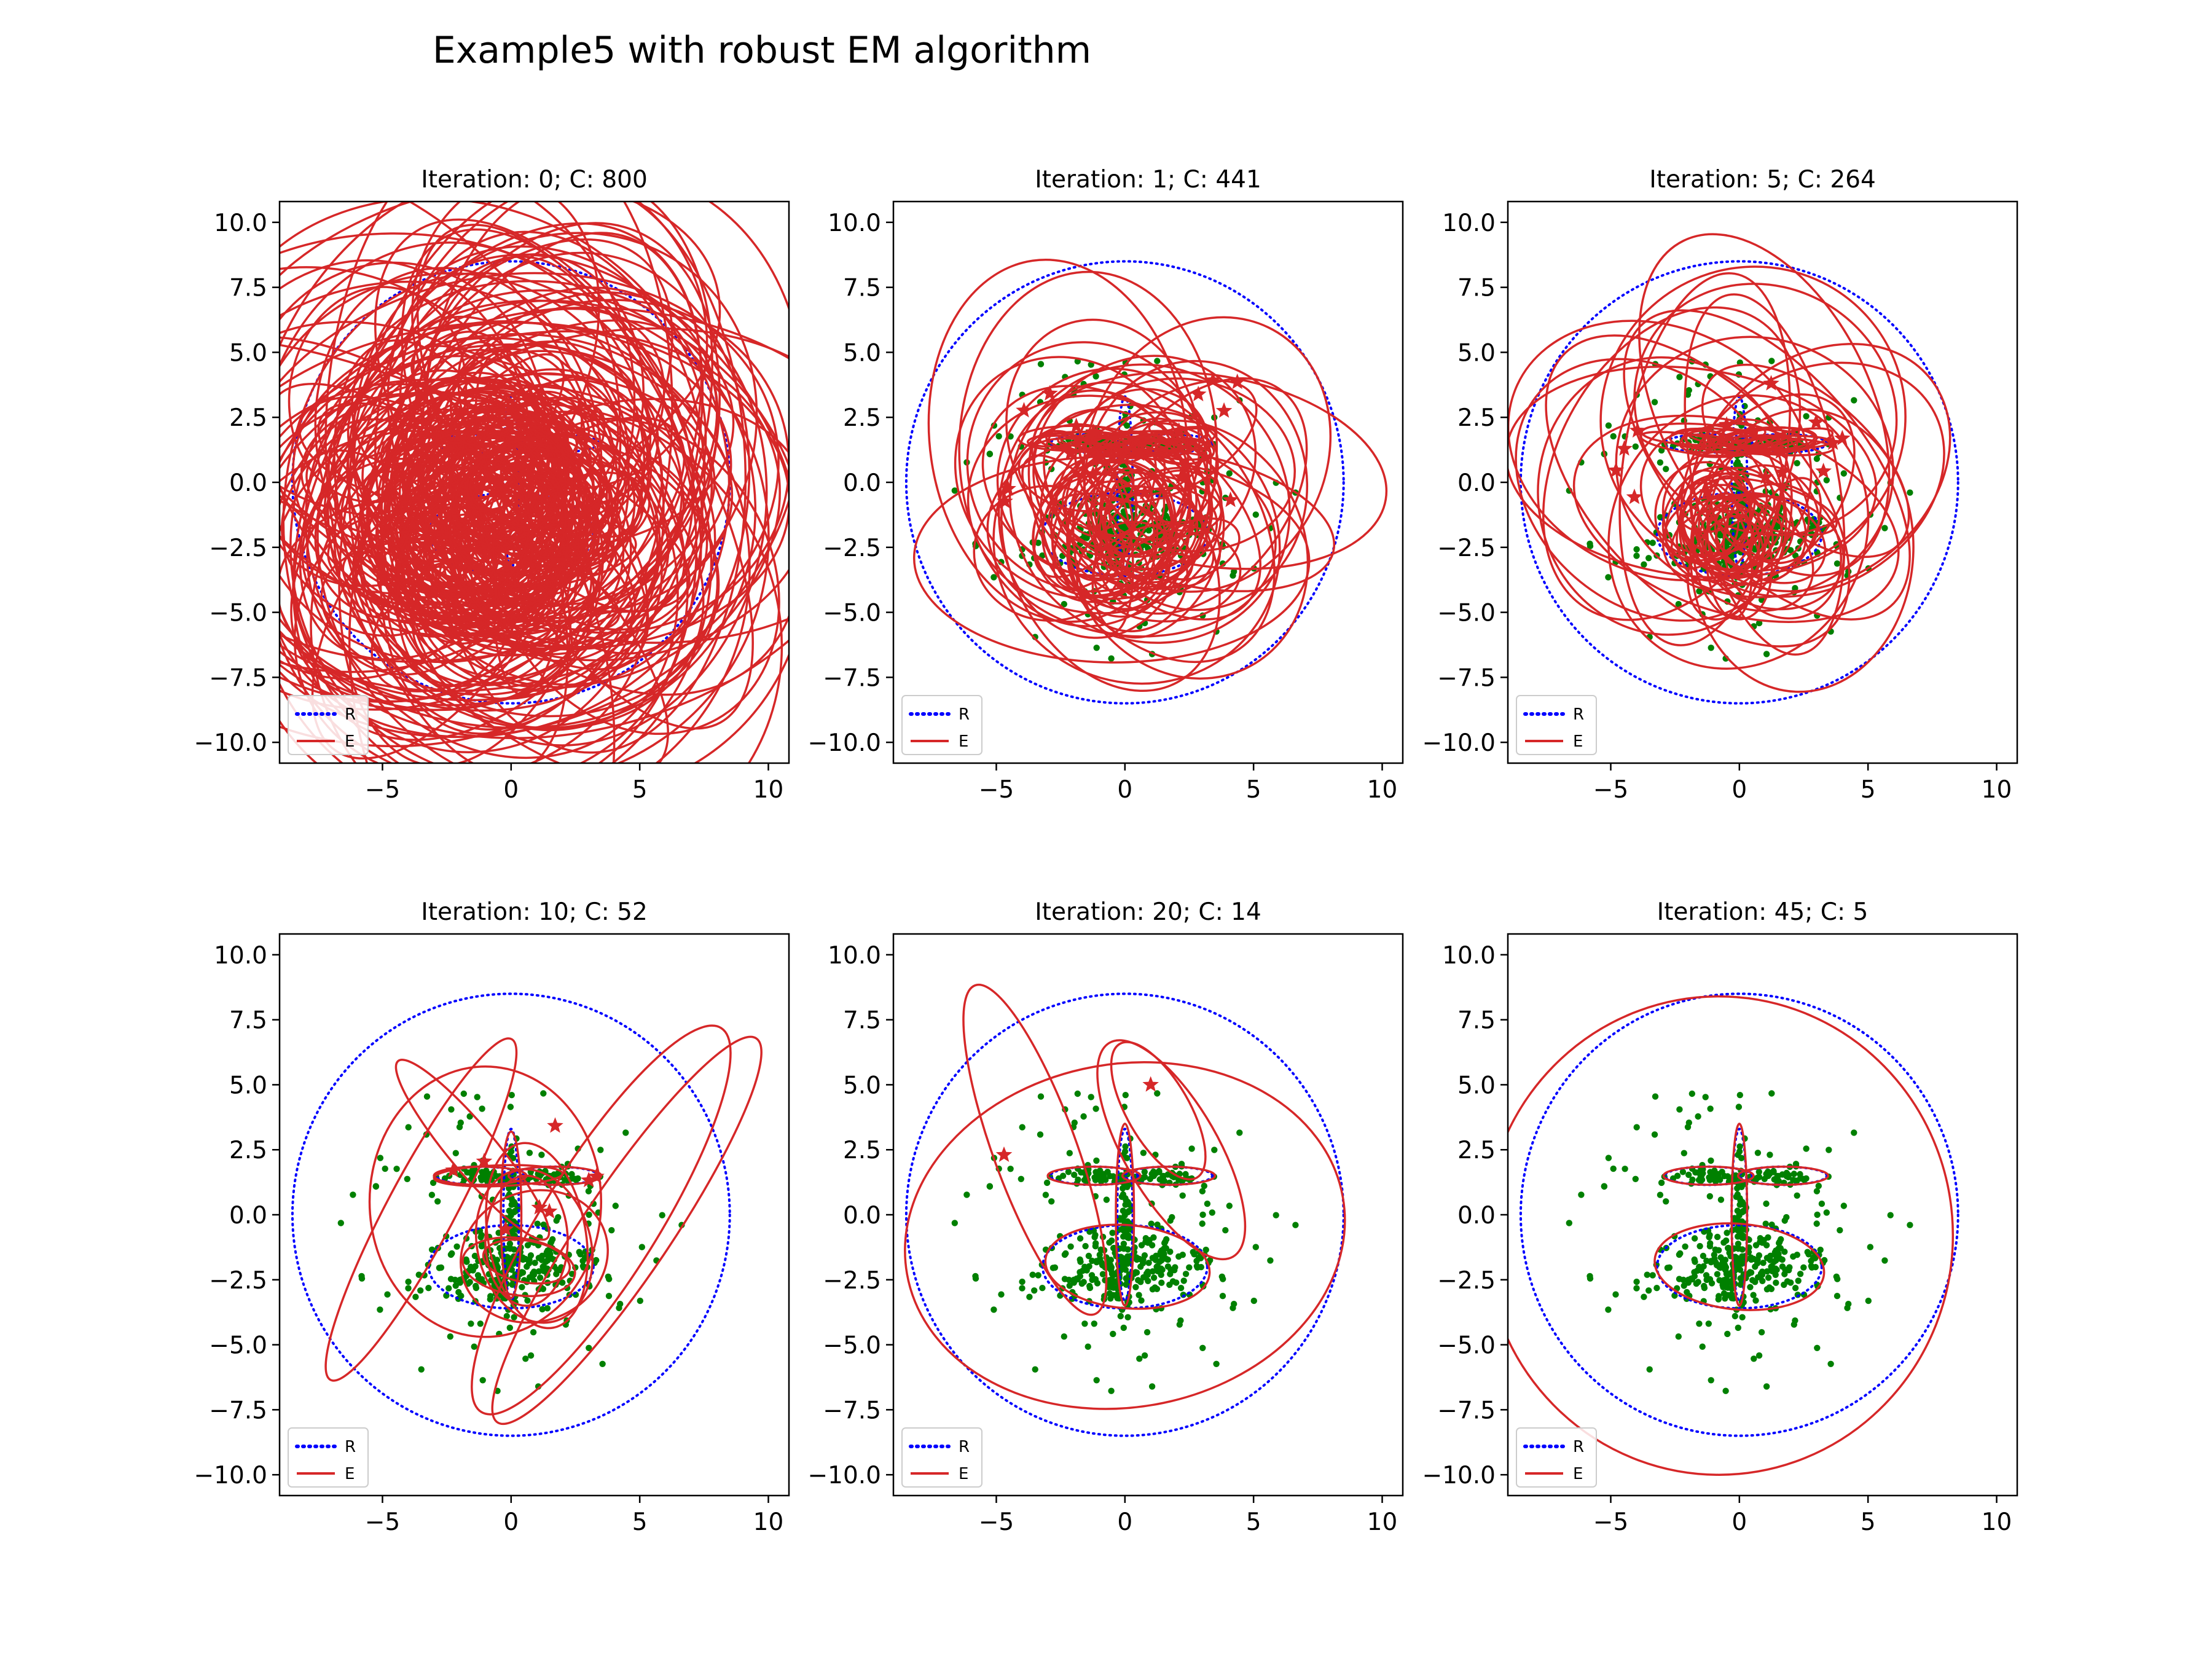 The width and height of the screenshot is (2212, 1659). What do you see at coordinates (511, 1242) in the screenshot?
I see `data-points` at bounding box center [511, 1242].